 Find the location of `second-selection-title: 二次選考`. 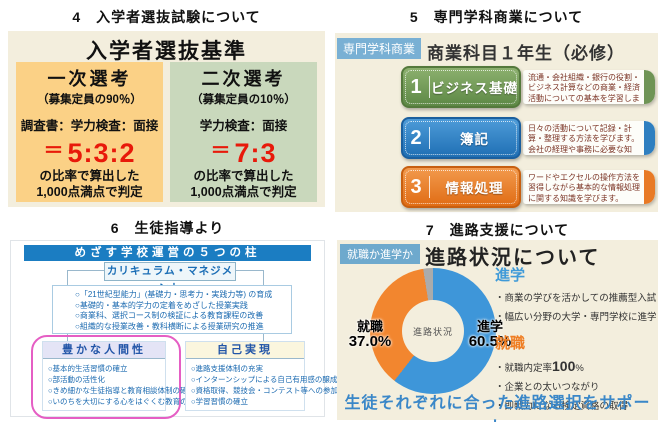

second-selection-title: 二次選考 is located at coordinates (243, 79).